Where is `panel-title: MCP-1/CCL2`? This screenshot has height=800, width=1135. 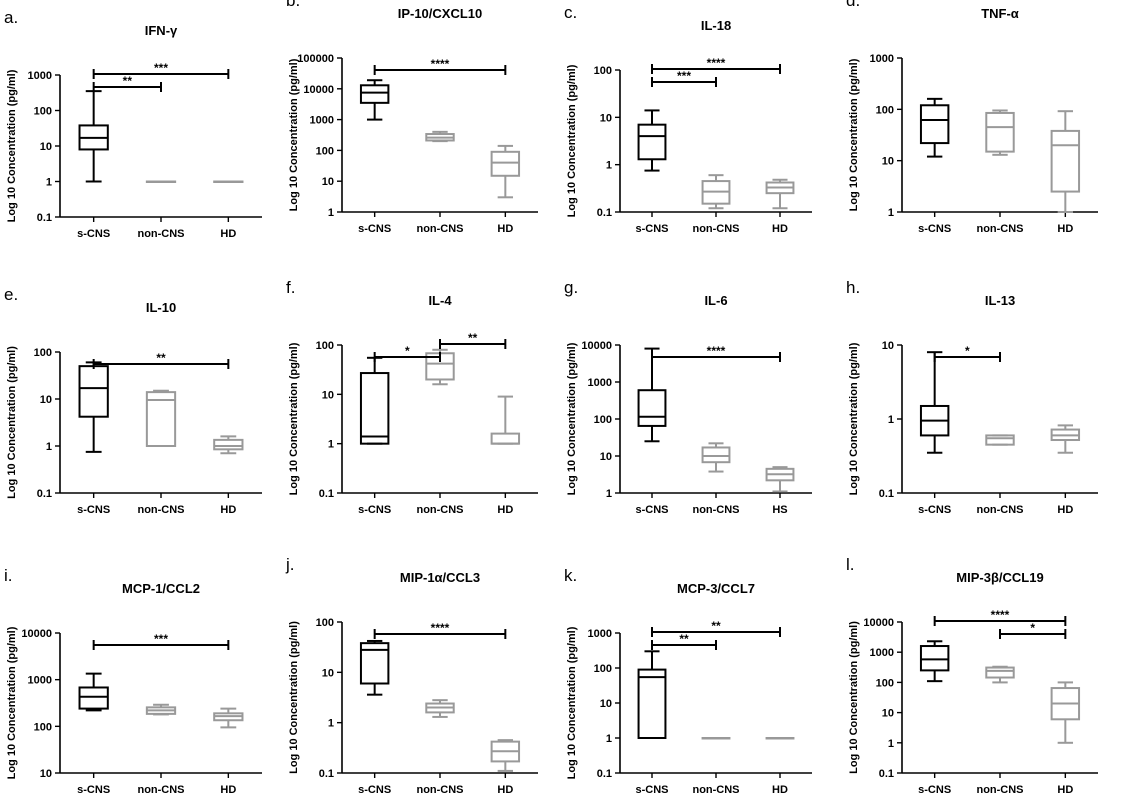 panel-title: MCP-1/CCL2 is located at coordinates (161, 588).